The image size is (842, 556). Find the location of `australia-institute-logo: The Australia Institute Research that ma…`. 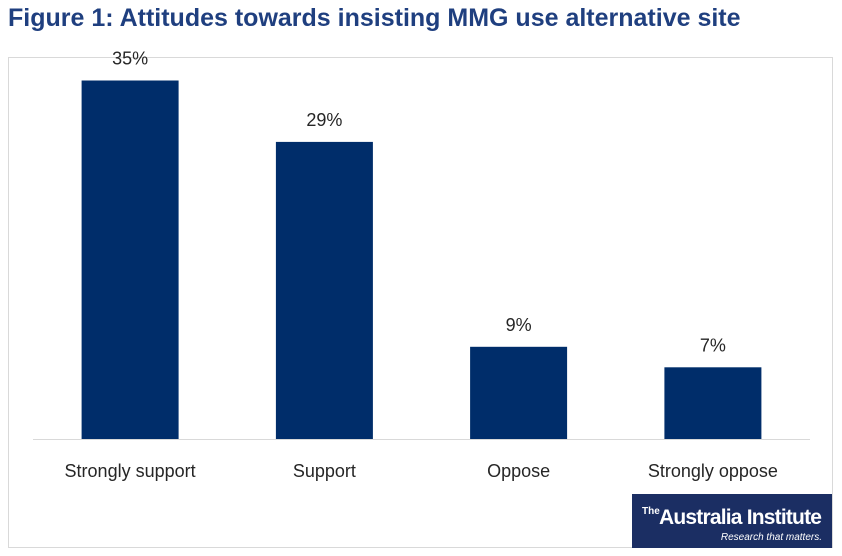

australia-institute-logo: The Australia Institute Research that ma… is located at coordinates (732, 521).